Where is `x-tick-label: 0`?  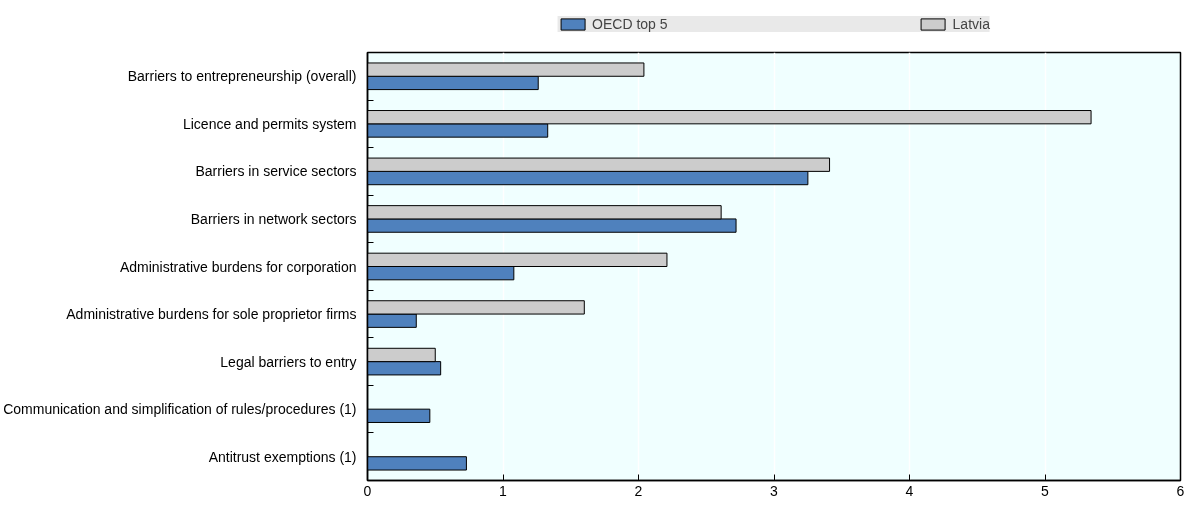
x-tick-label: 0 is located at coordinates (367, 490).